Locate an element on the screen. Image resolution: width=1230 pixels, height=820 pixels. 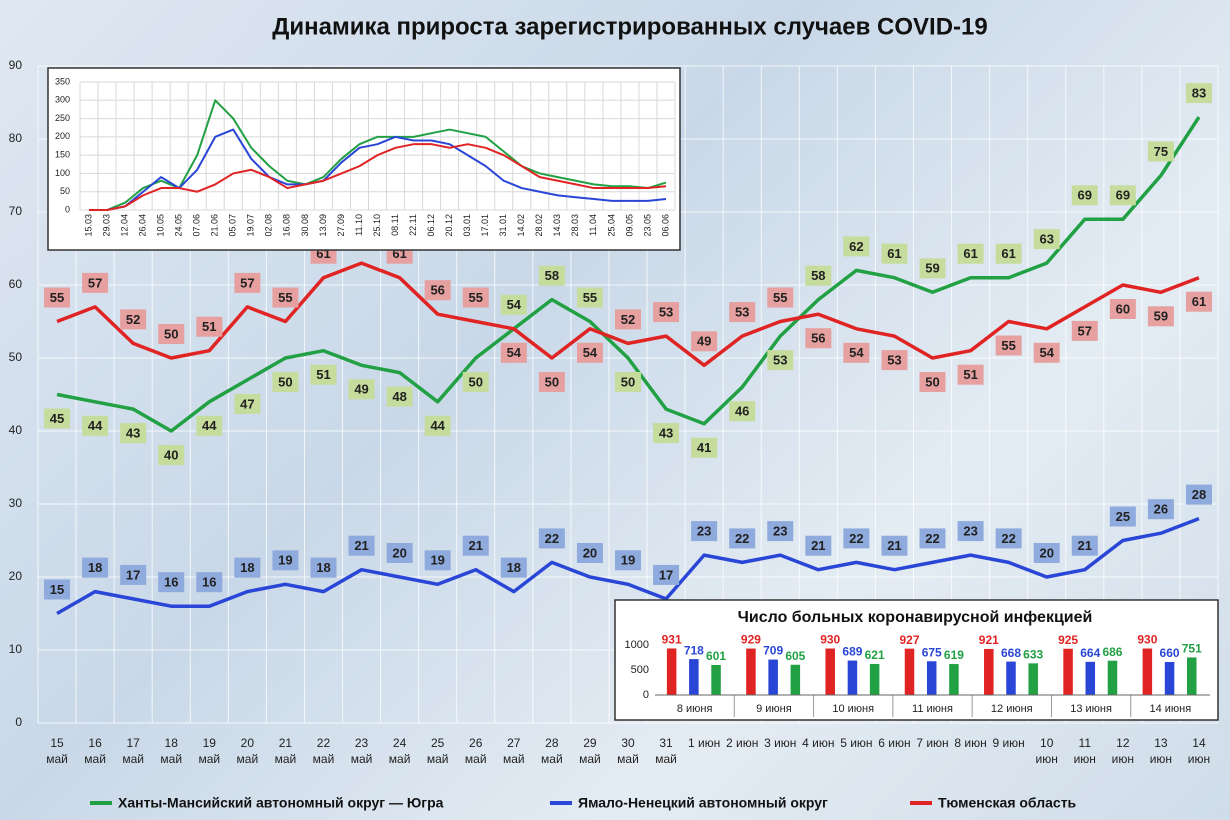
x-tick-label: 21 май is located at coordinates (285, 751).